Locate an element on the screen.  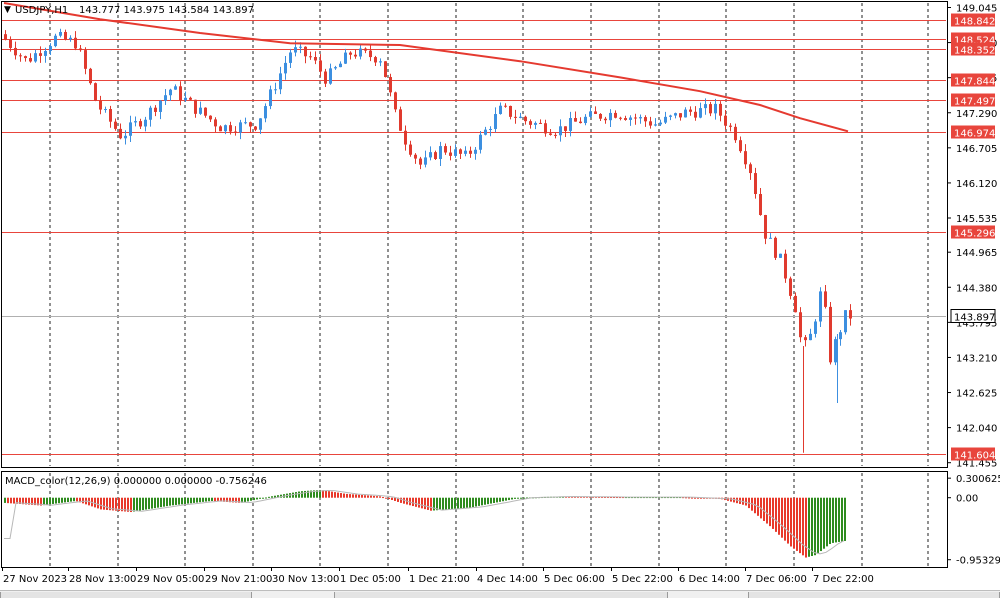
current-price-label: 143.897 is located at coordinates (974, 318).